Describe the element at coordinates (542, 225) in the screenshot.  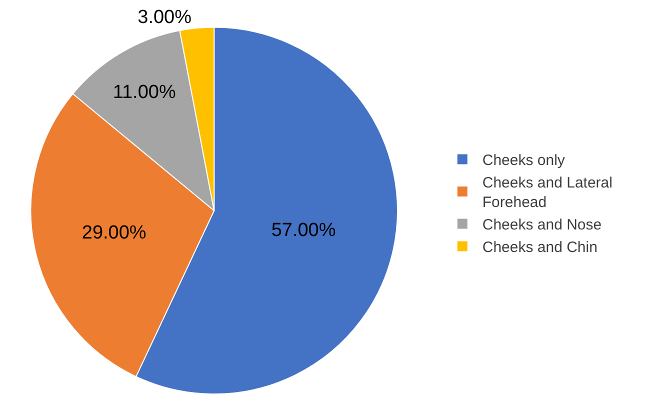
I see `legend-label: Cheeks and Nose` at that location.